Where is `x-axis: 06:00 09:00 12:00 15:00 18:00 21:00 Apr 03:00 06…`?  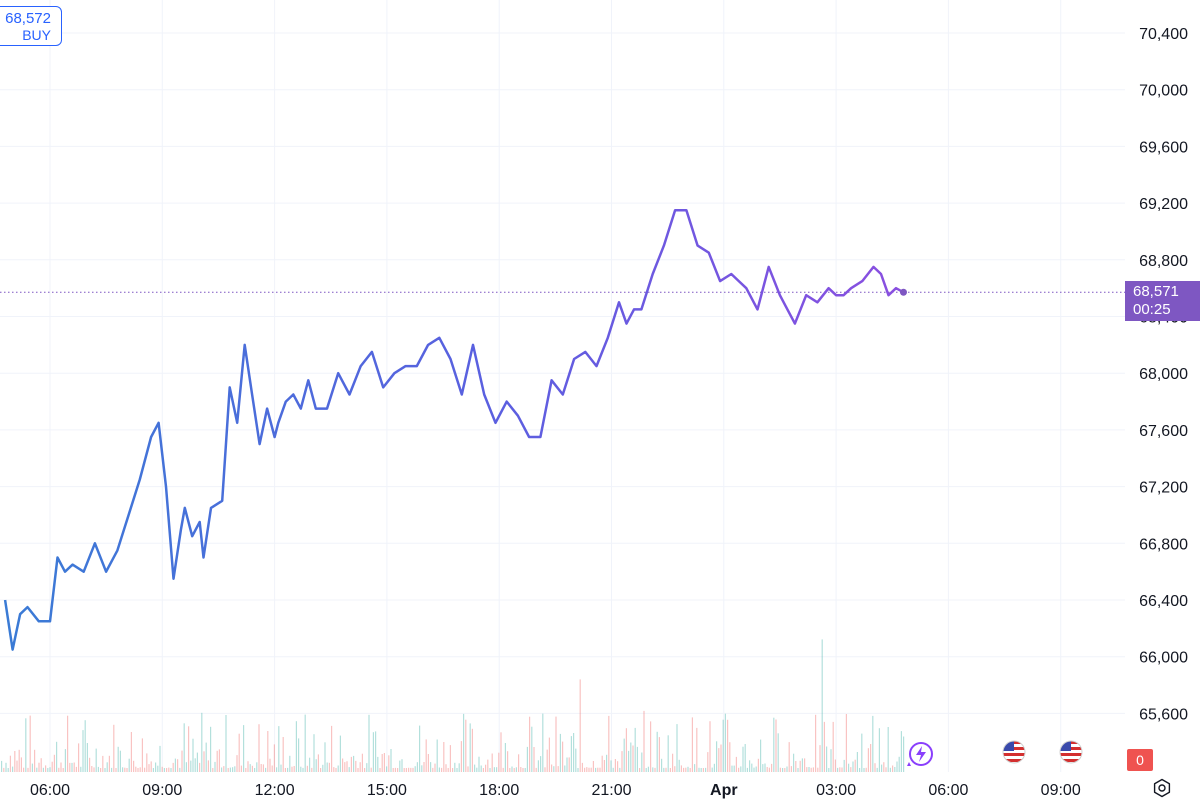 x-axis: 06:00 09:00 12:00 15:00 18:00 21:00 Apr 03:00 06… is located at coordinates (555, 790).